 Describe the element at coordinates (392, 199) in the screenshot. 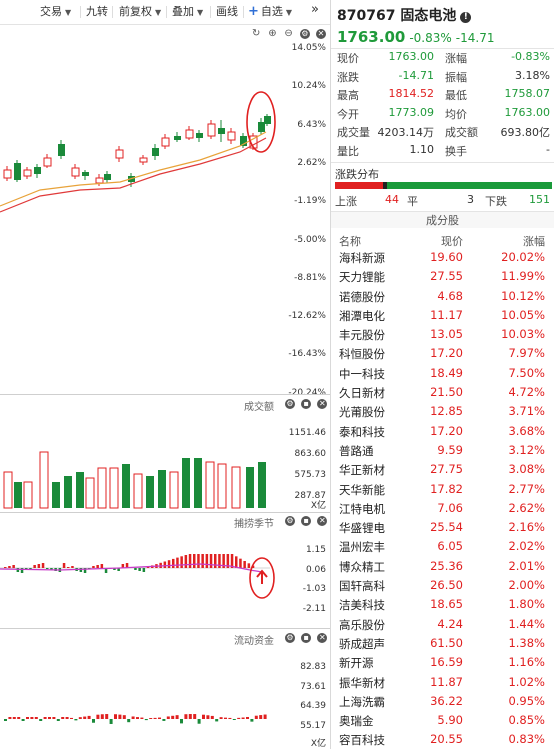

I see `up-count: 44` at that location.